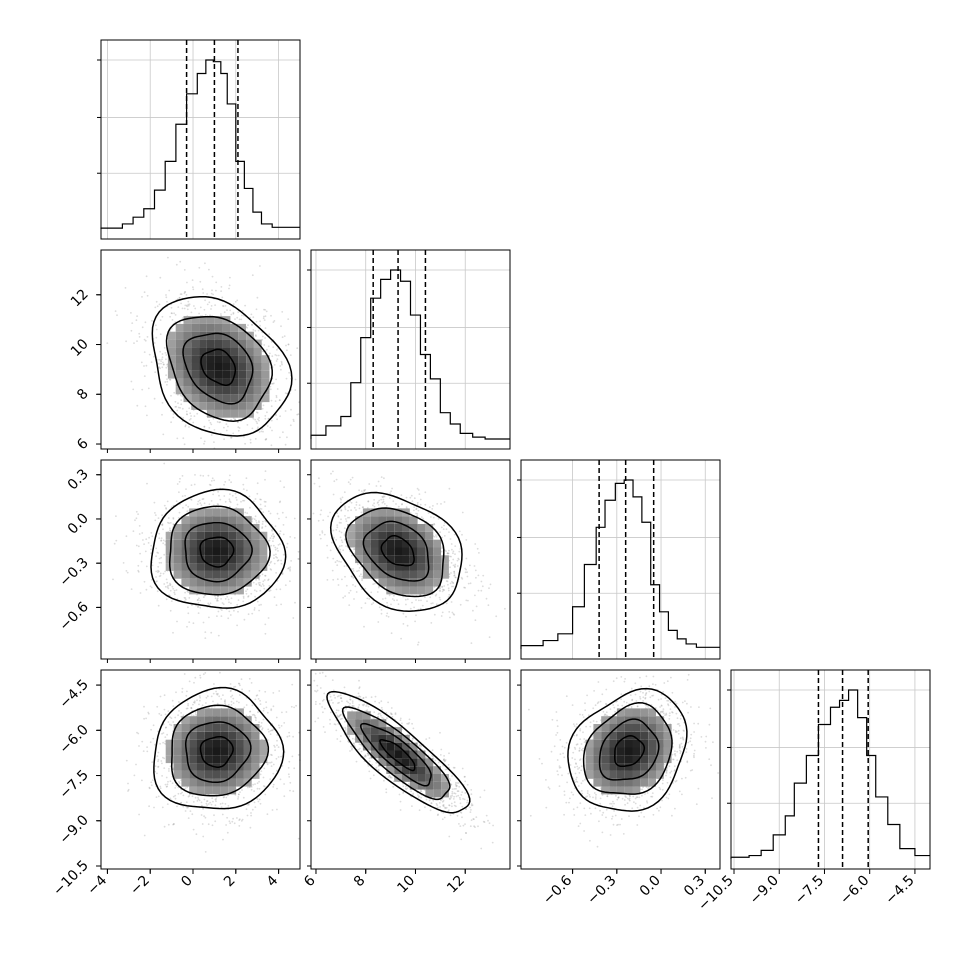  What do you see at coordinates (198, 139) in the screenshot?
I see `histogram-p0` at bounding box center [198, 139].